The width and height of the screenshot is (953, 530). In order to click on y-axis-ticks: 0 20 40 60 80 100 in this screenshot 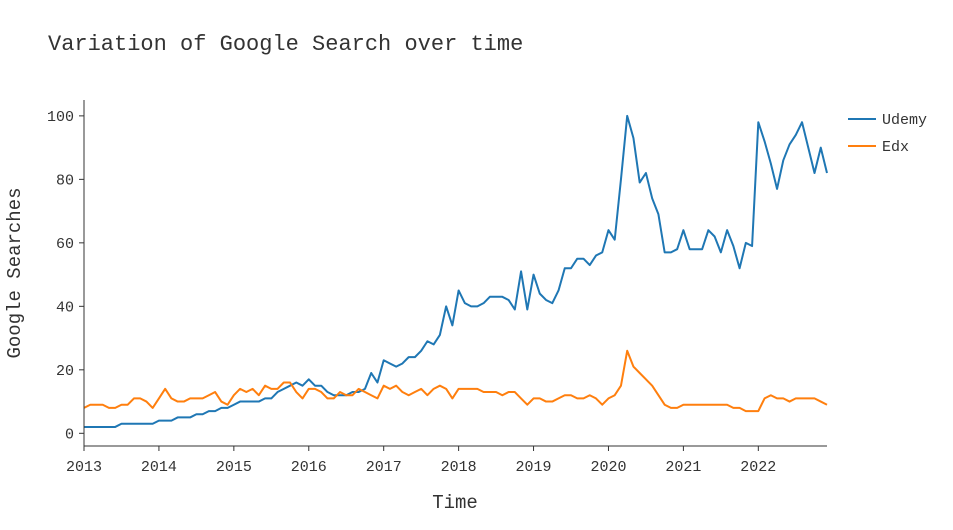, I will do `click(65, 276)`.